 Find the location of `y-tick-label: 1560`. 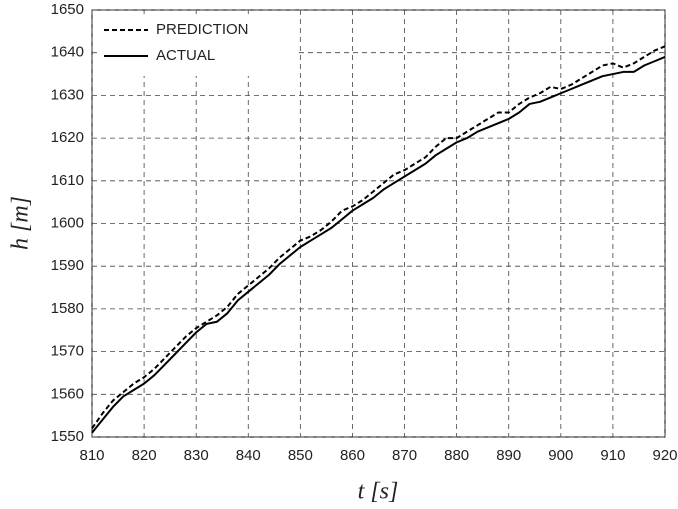

y-tick-label: 1560 is located at coordinates (67, 393).